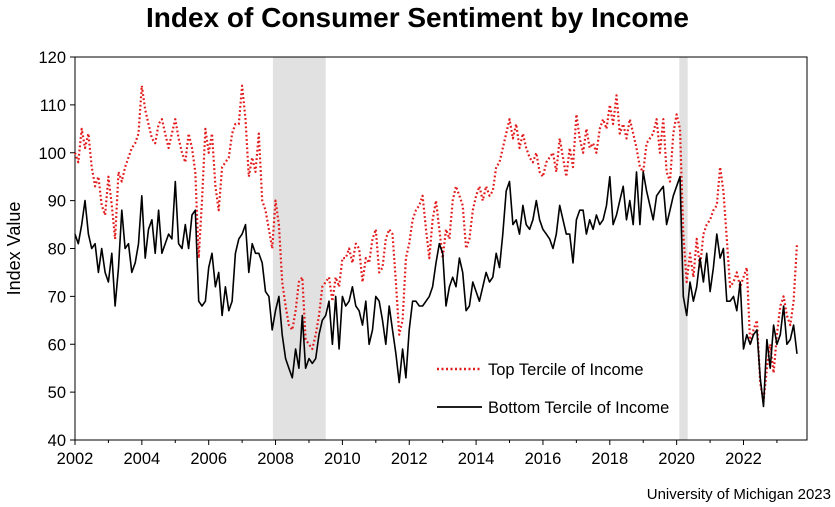 This screenshot has width=835, height=507. I want to click on chart-title: Index of Consumer Sentiment by Income, so click(417, 17).